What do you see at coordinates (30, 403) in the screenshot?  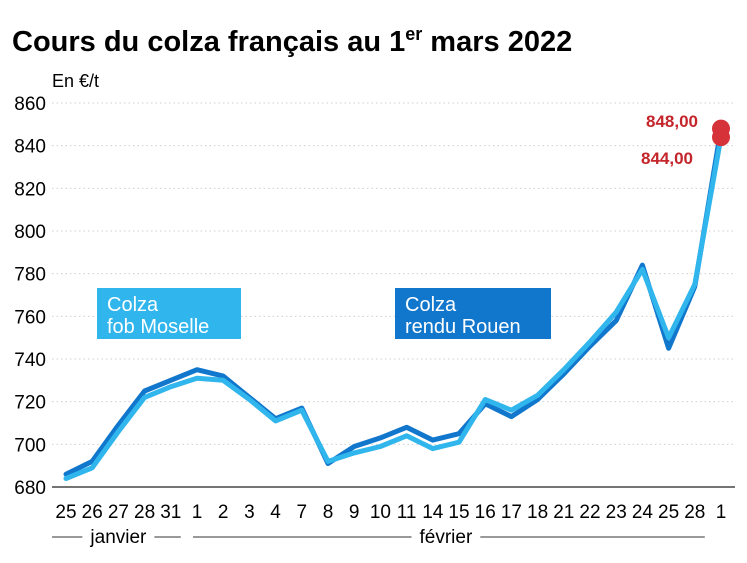 I see `y-tick-label: 720` at bounding box center [30, 403].